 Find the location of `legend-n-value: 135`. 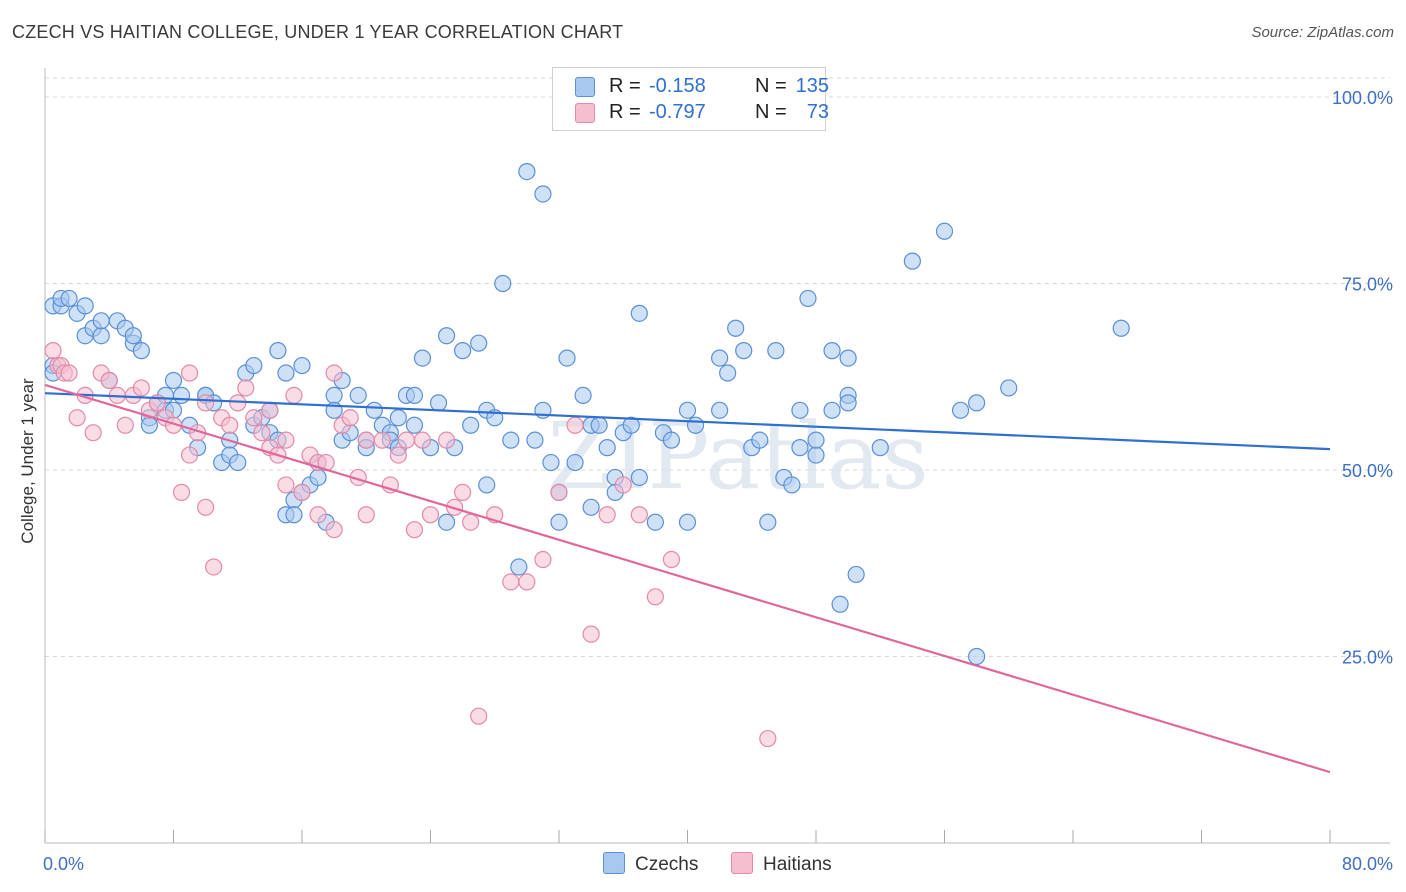

legend-n-value: 135 is located at coordinates (812, 86).